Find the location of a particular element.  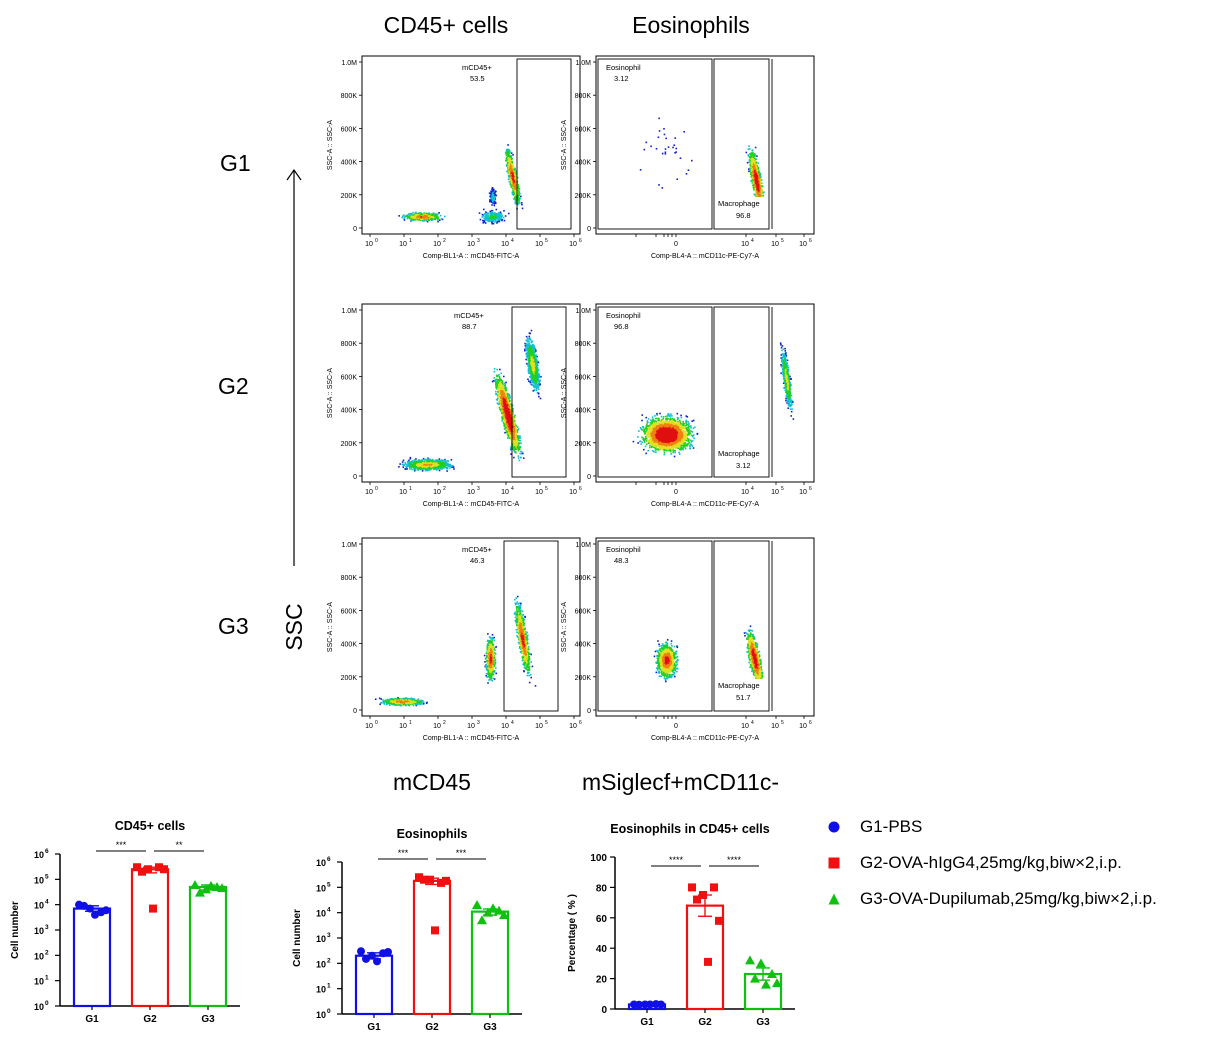

flow-x-axis-label: Comp-BL4-A :: mCD11c-PE-Cy7-A is located at coordinates (705, 256).